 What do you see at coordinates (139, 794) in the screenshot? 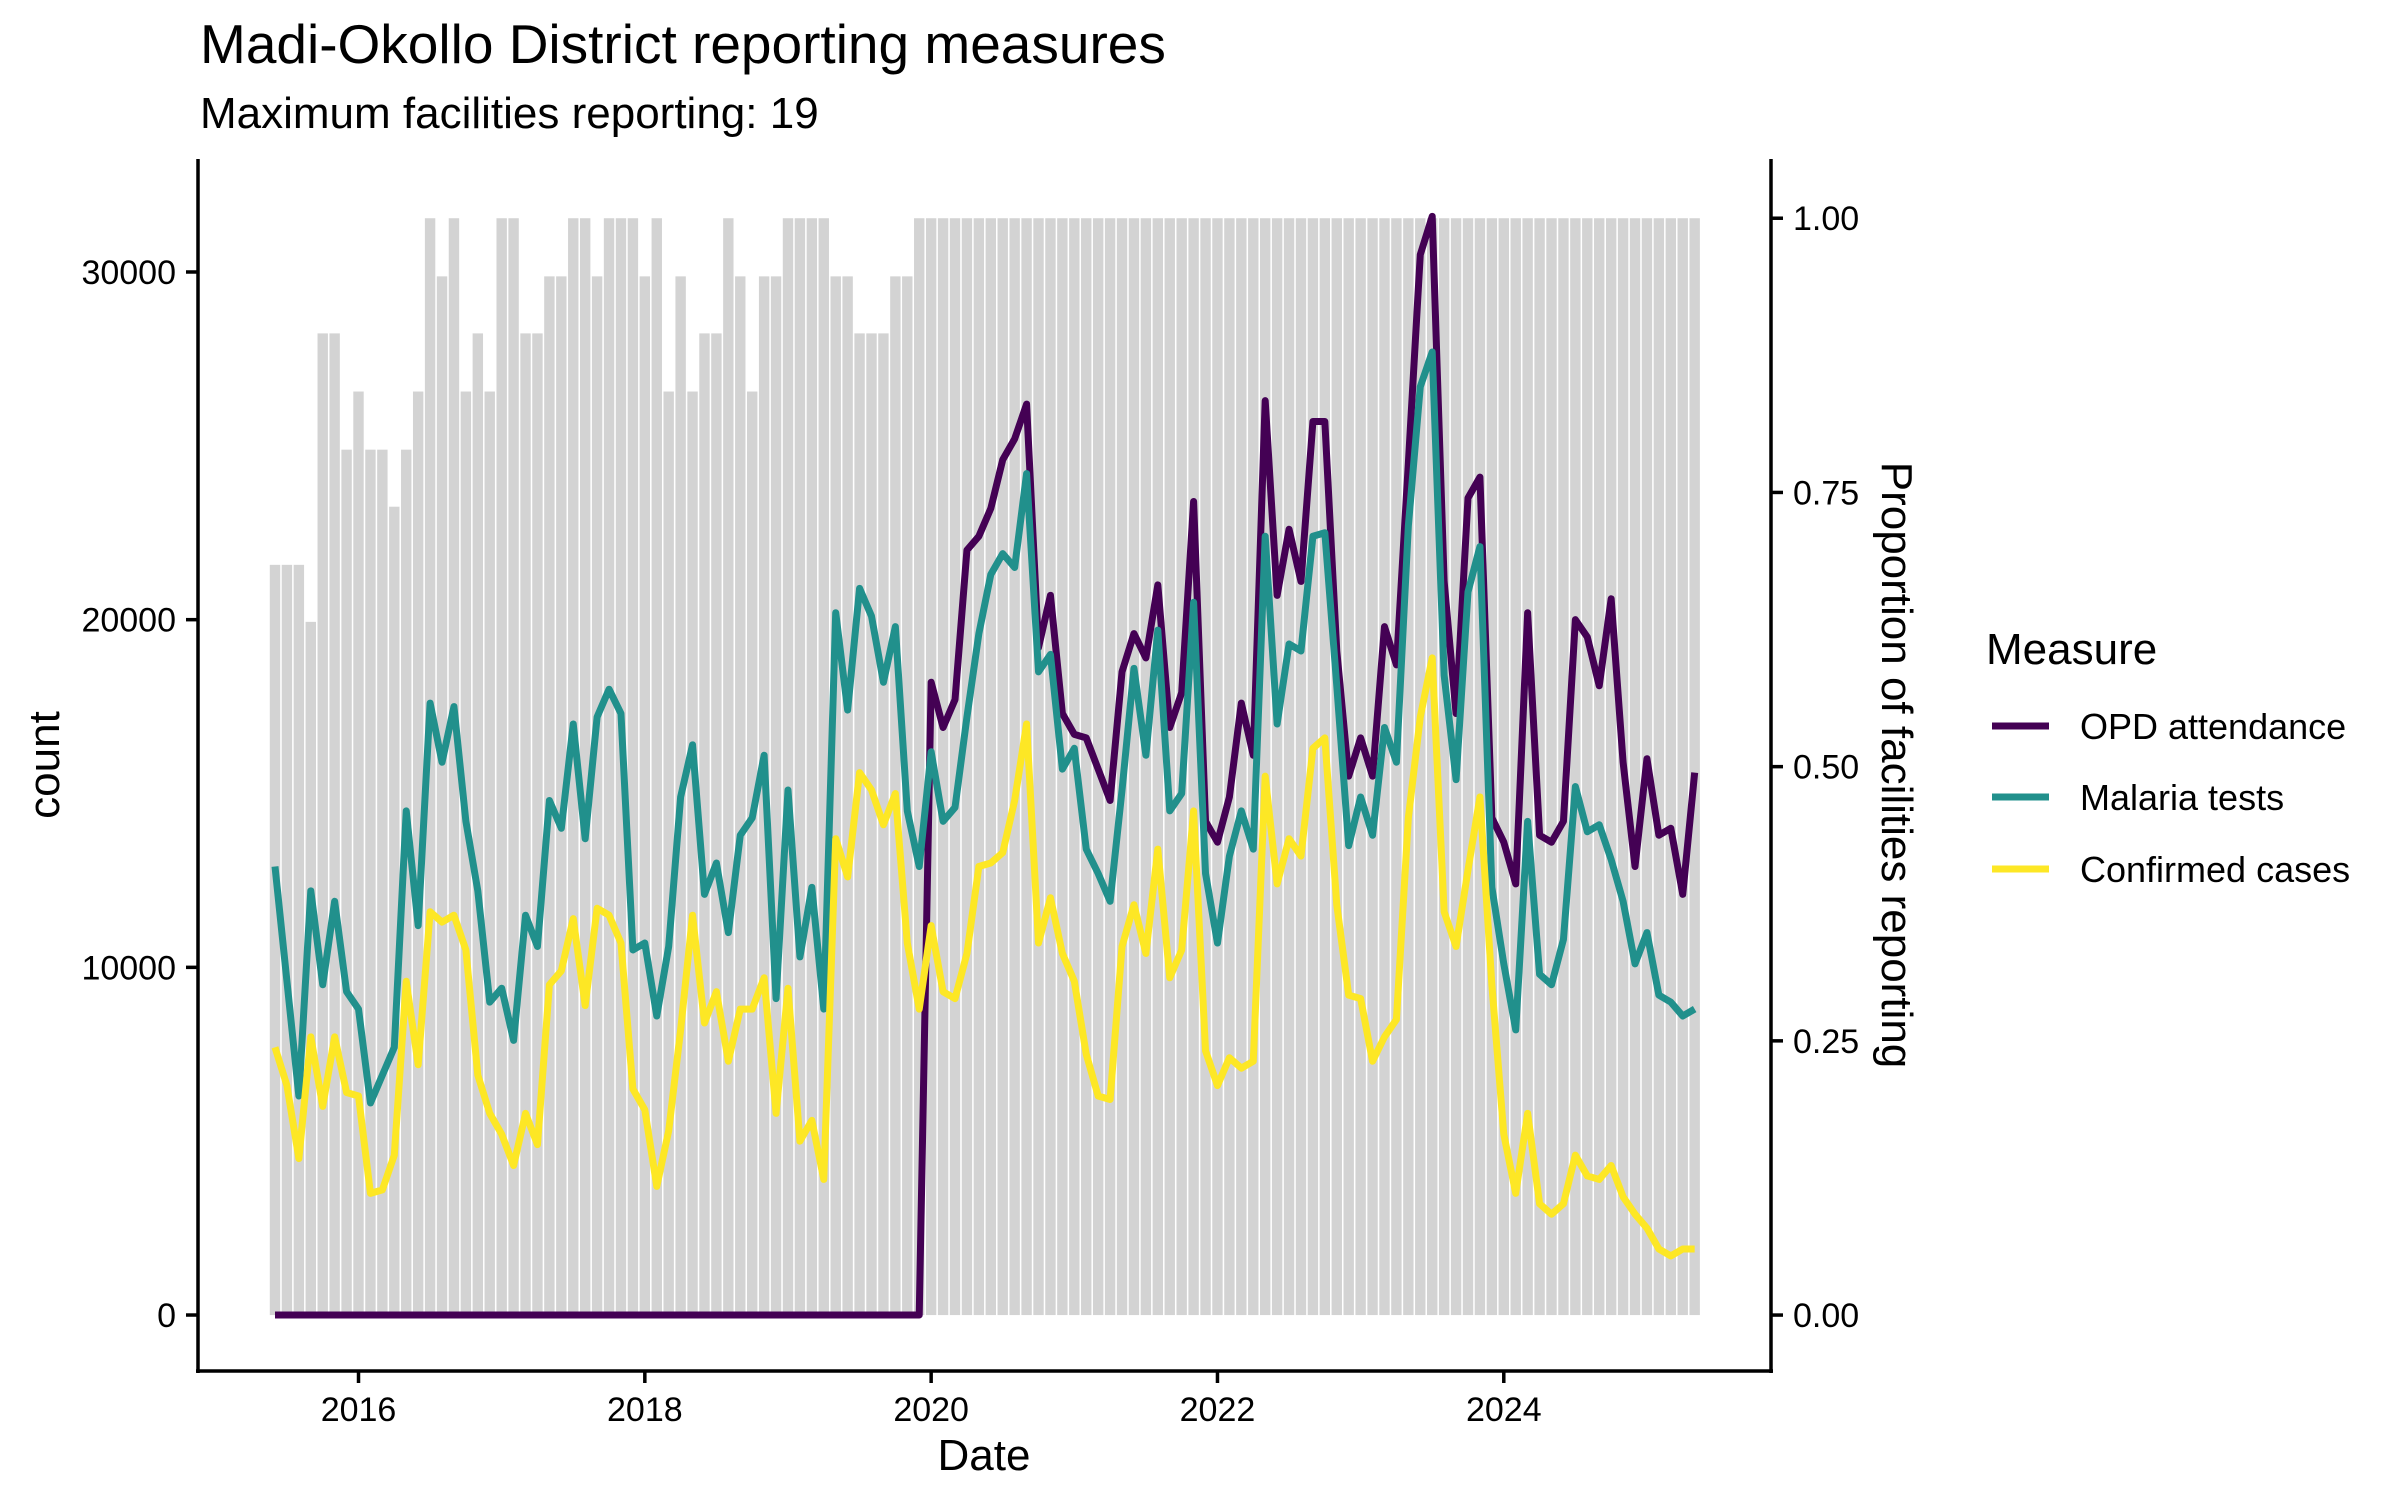
I see `y-axis-left-ticks: 0 10000 20000 30000` at bounding box center [139, 794].